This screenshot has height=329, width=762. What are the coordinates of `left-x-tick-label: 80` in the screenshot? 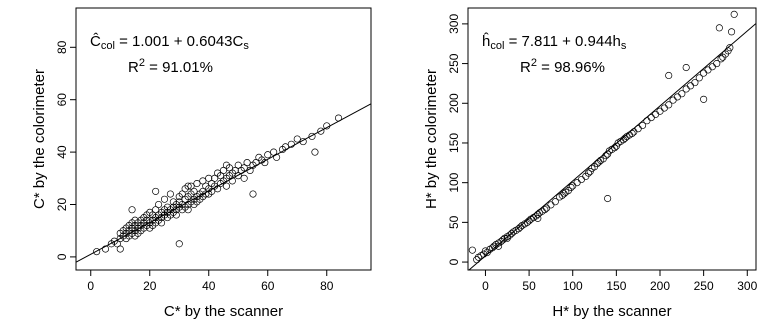 It's located at (327, 286).